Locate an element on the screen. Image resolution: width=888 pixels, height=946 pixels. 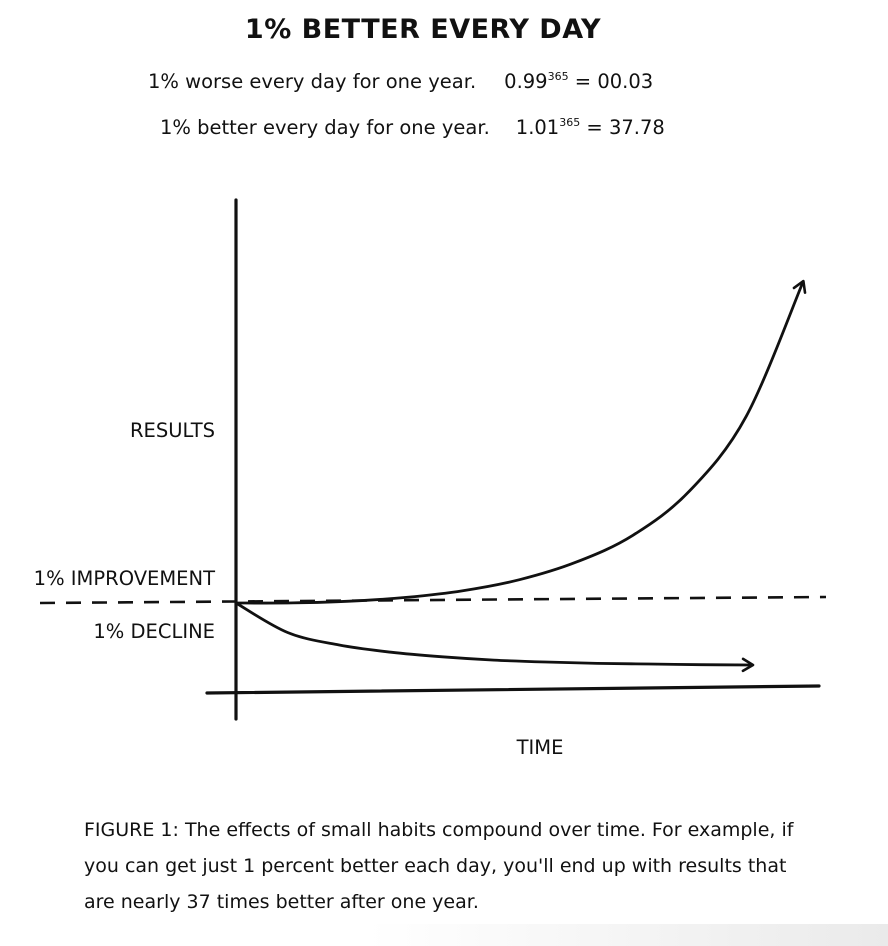
formula-better-result: 37.78 is located at coordinates (636, 127).